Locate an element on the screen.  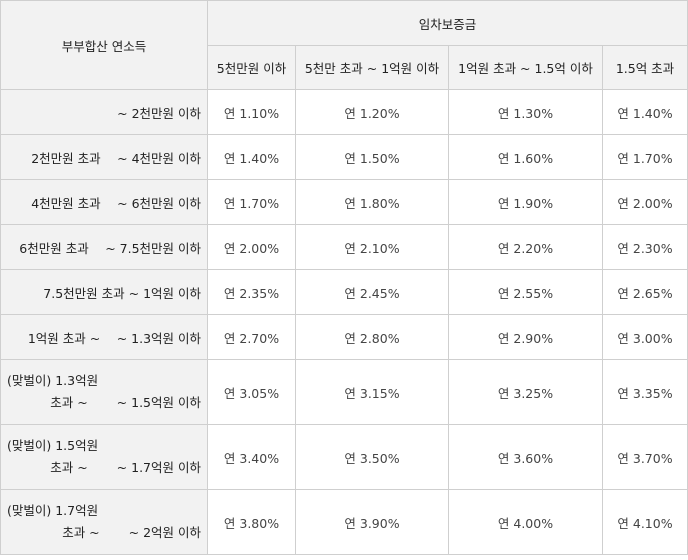
rate-cell: 연 2.70% is located at coordinates (251, 337).